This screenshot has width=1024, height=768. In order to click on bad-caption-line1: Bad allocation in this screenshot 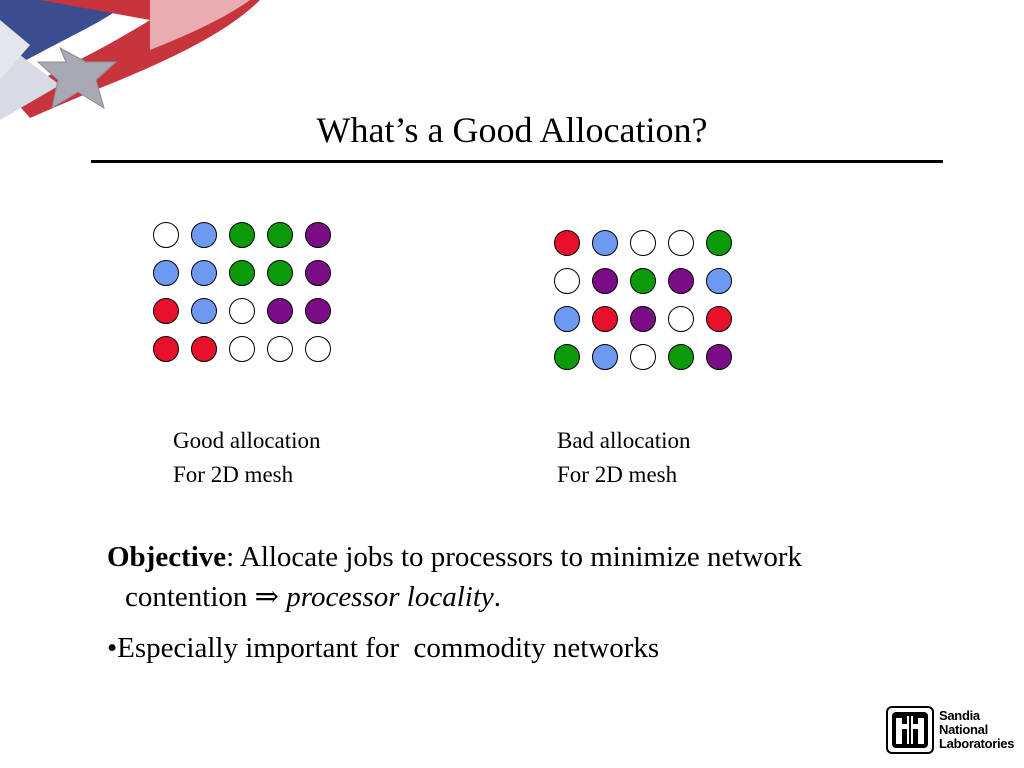, I will do `click(624, 440)`.